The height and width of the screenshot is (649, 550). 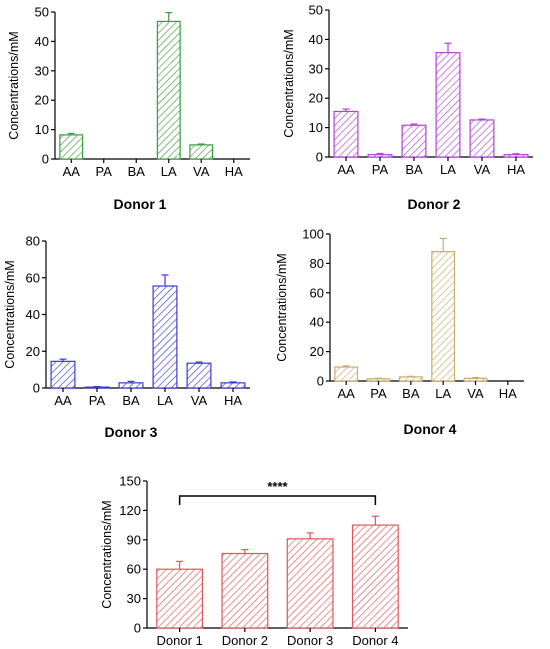 I want to click on x-tick-label: Donor 1, so click(x=180, y=640).